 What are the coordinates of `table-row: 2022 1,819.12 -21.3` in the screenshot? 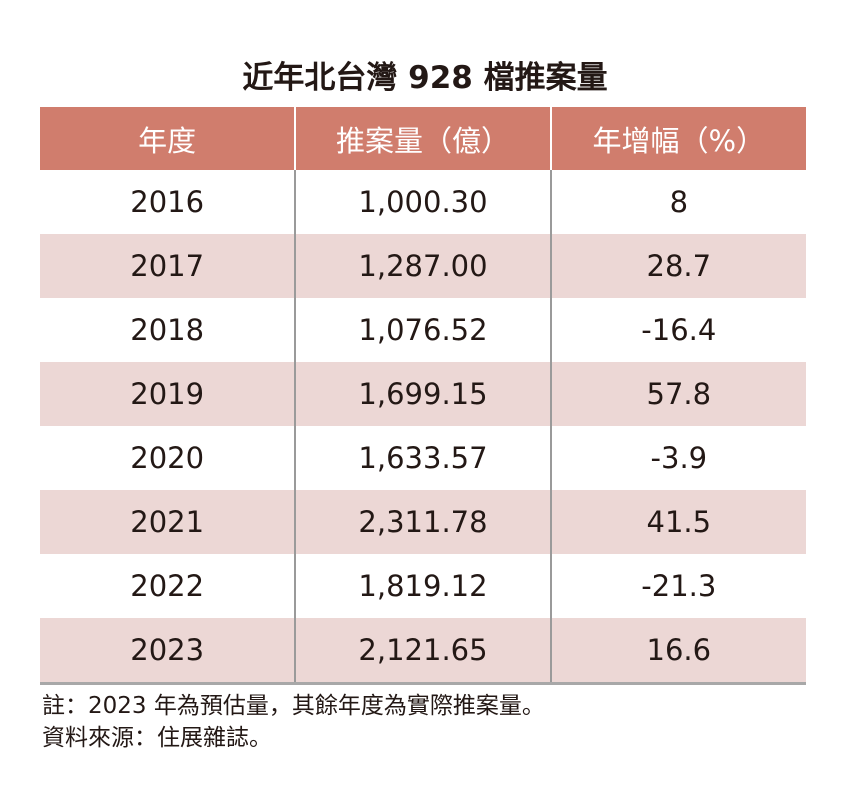 It's located at (423, 586).